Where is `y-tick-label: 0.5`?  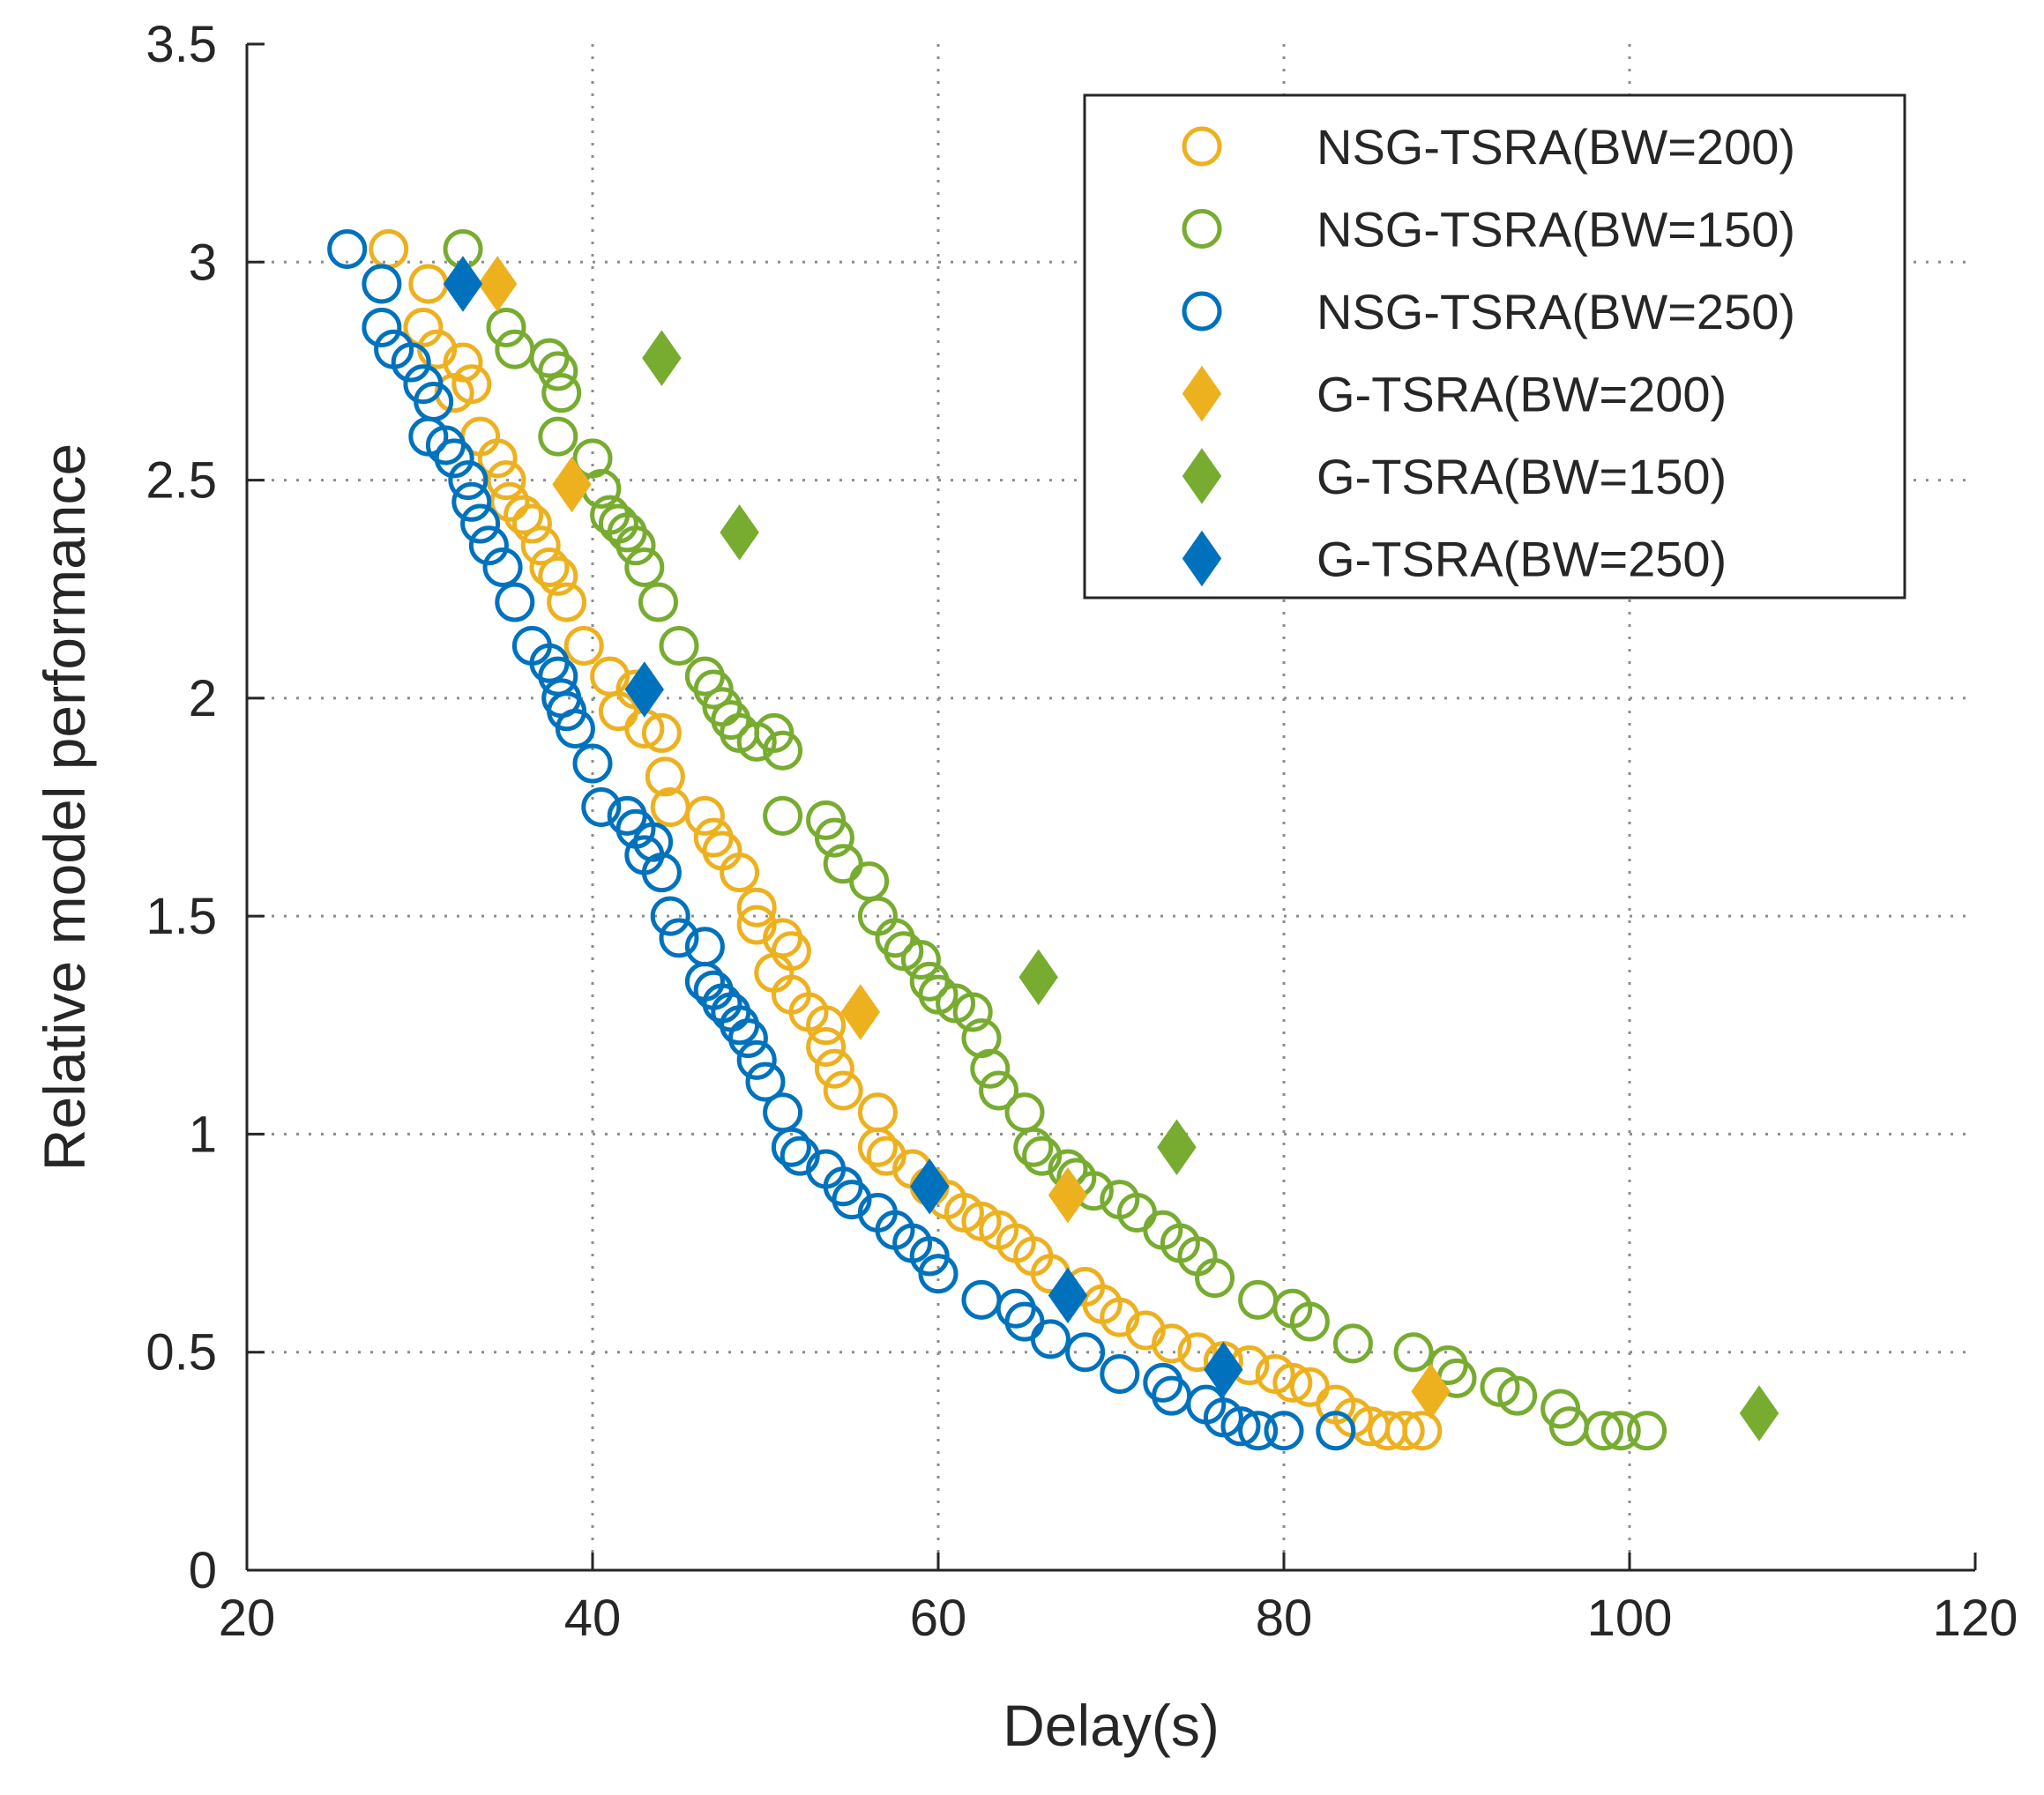
y-tick-label: 0.5 is located at coordinates (181, 1353).